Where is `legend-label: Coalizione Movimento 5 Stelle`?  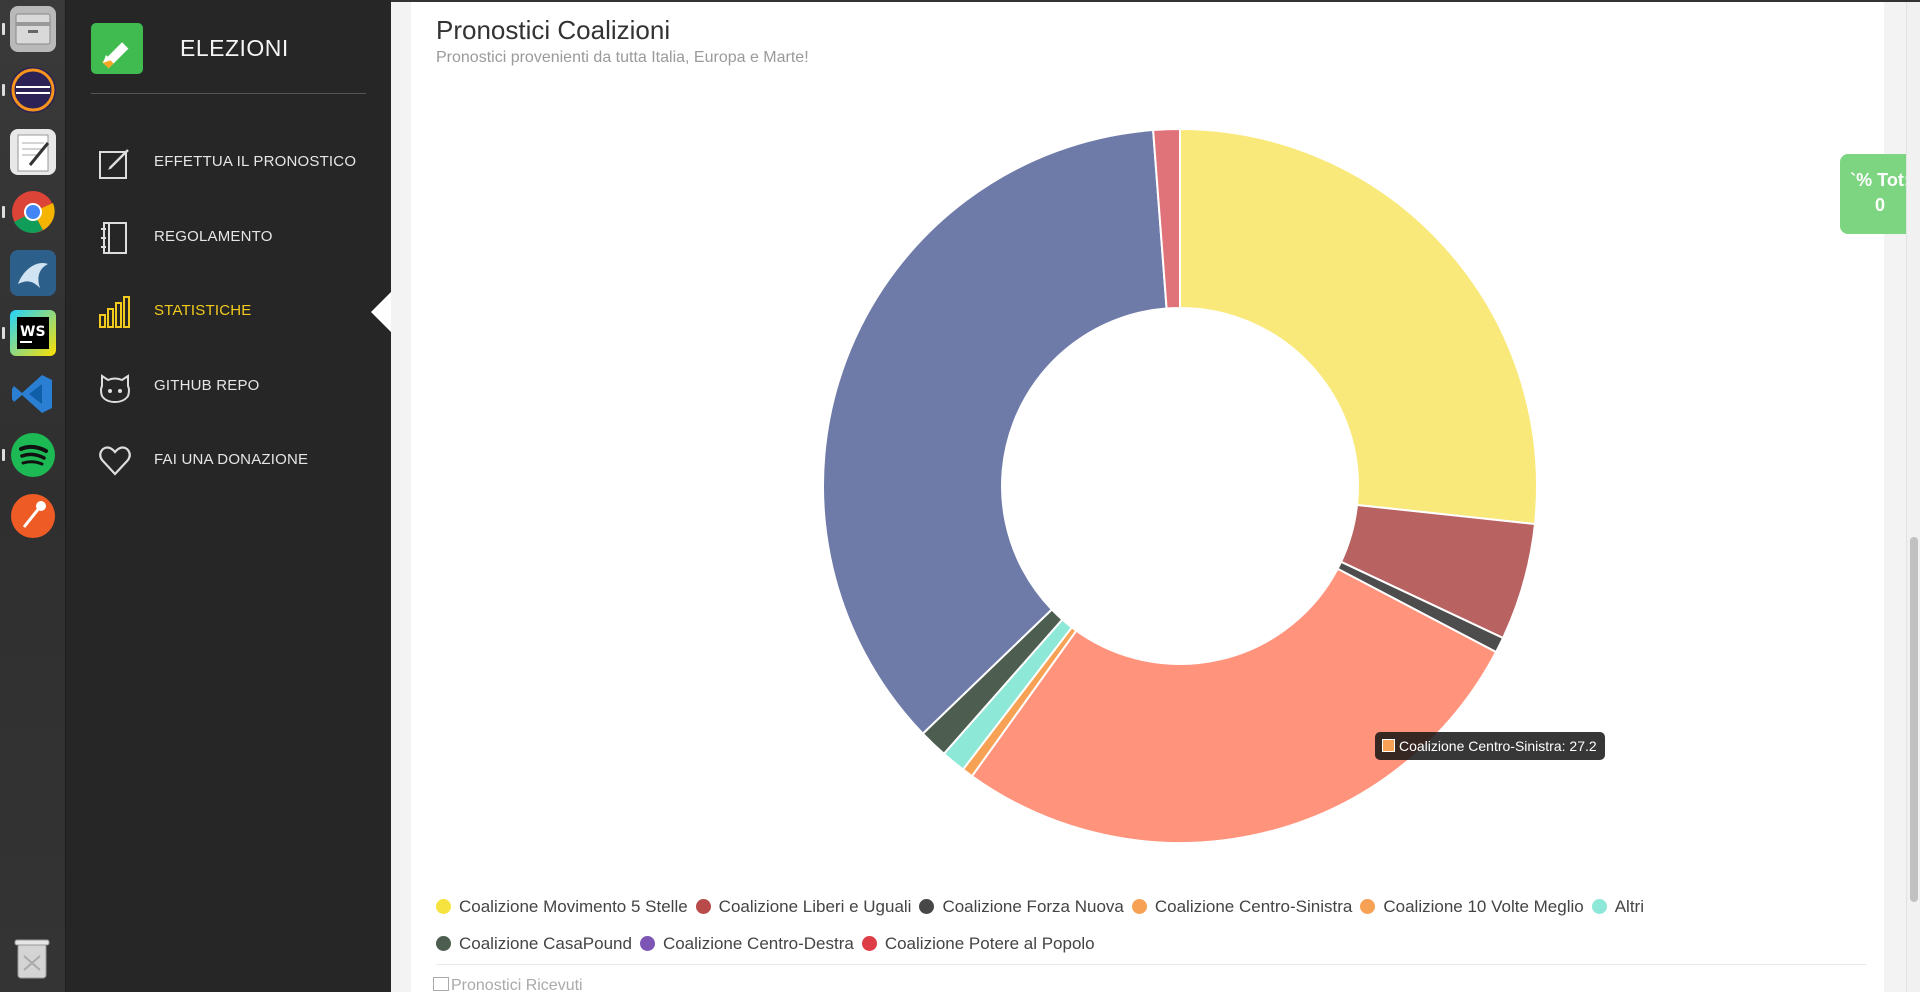
legend-label: Coalizione Movimento 5 Stelle is located at coordinates (573, 906).